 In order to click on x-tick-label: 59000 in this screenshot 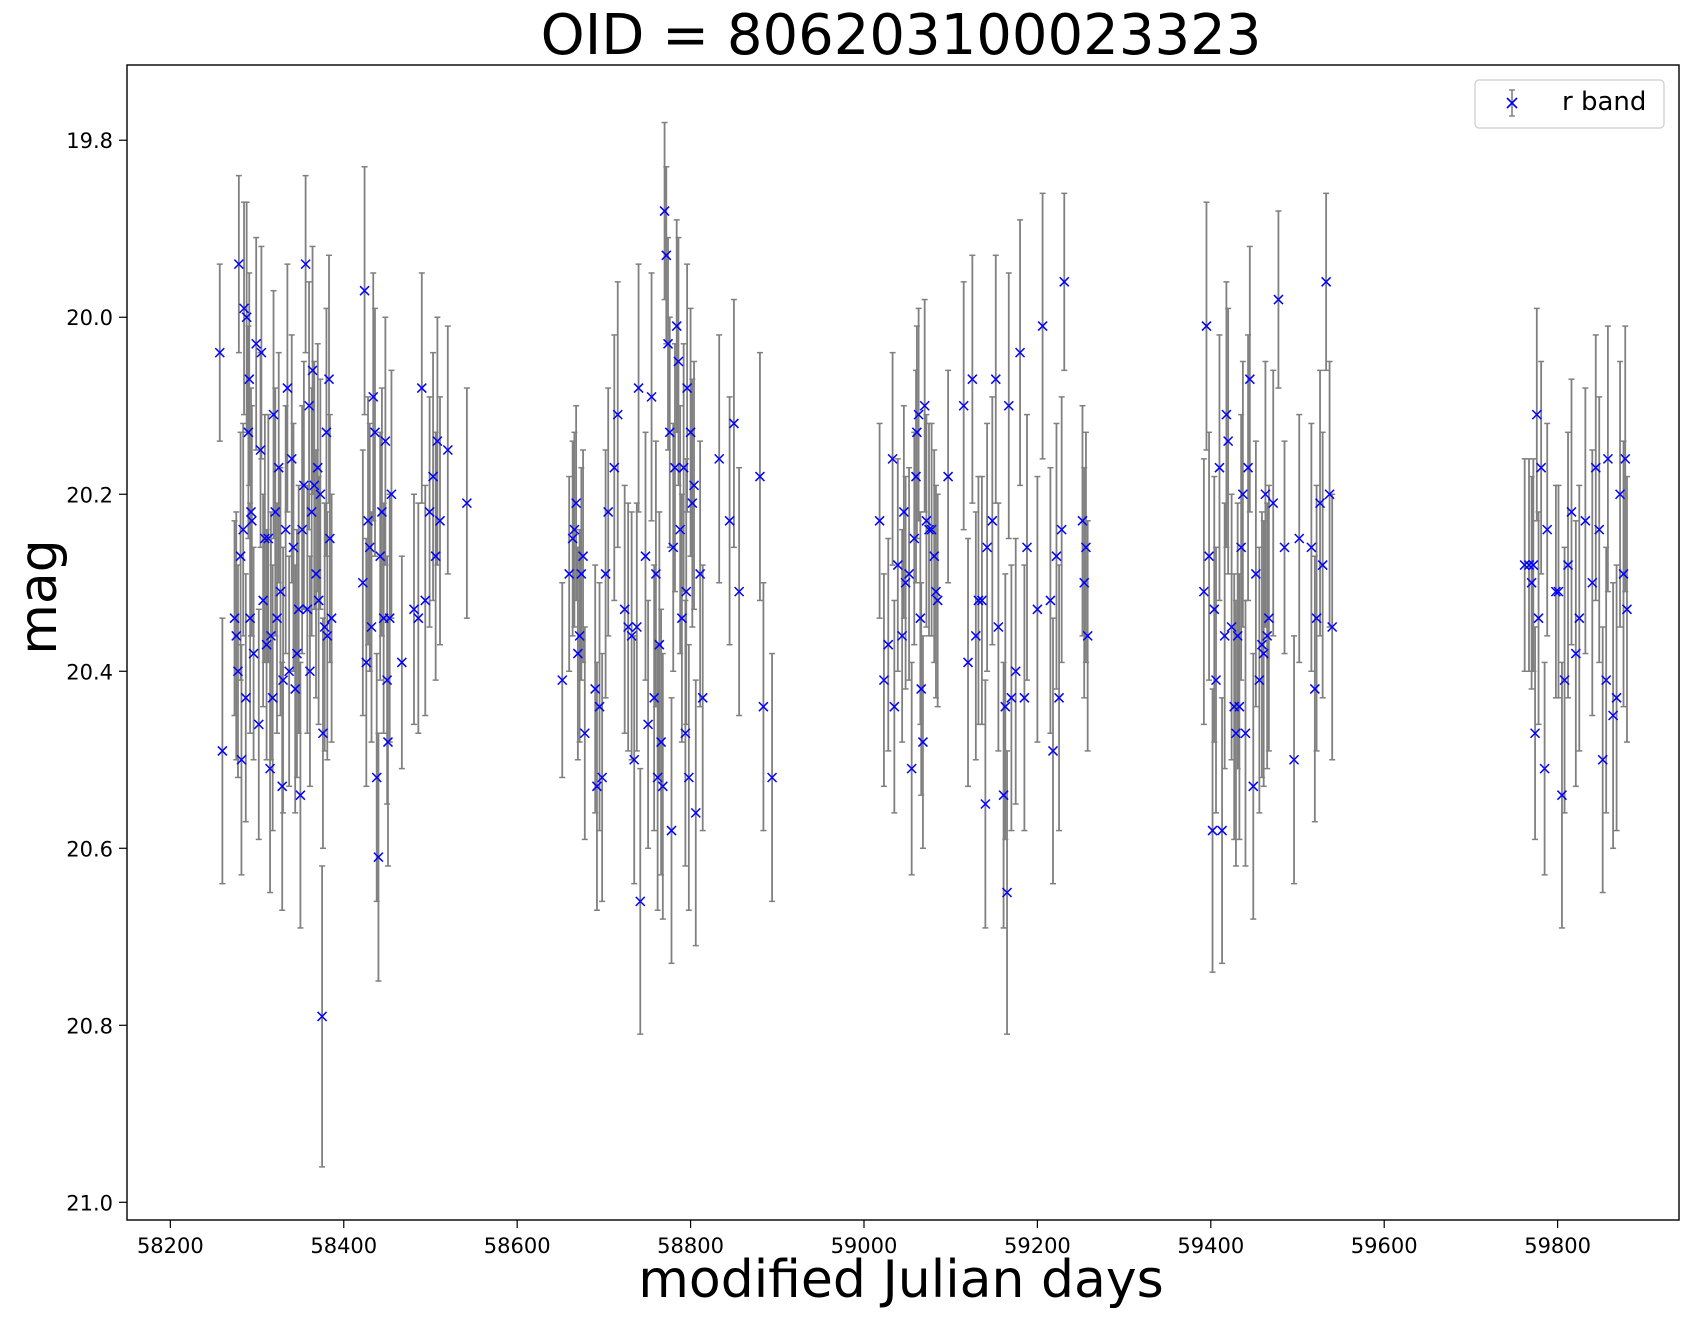, I will do `click(864, 1246)`.